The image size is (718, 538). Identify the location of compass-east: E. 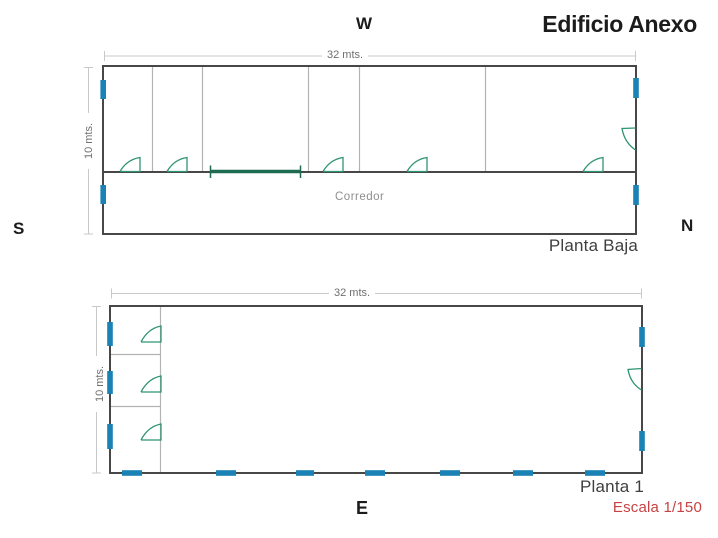
(362, 508).